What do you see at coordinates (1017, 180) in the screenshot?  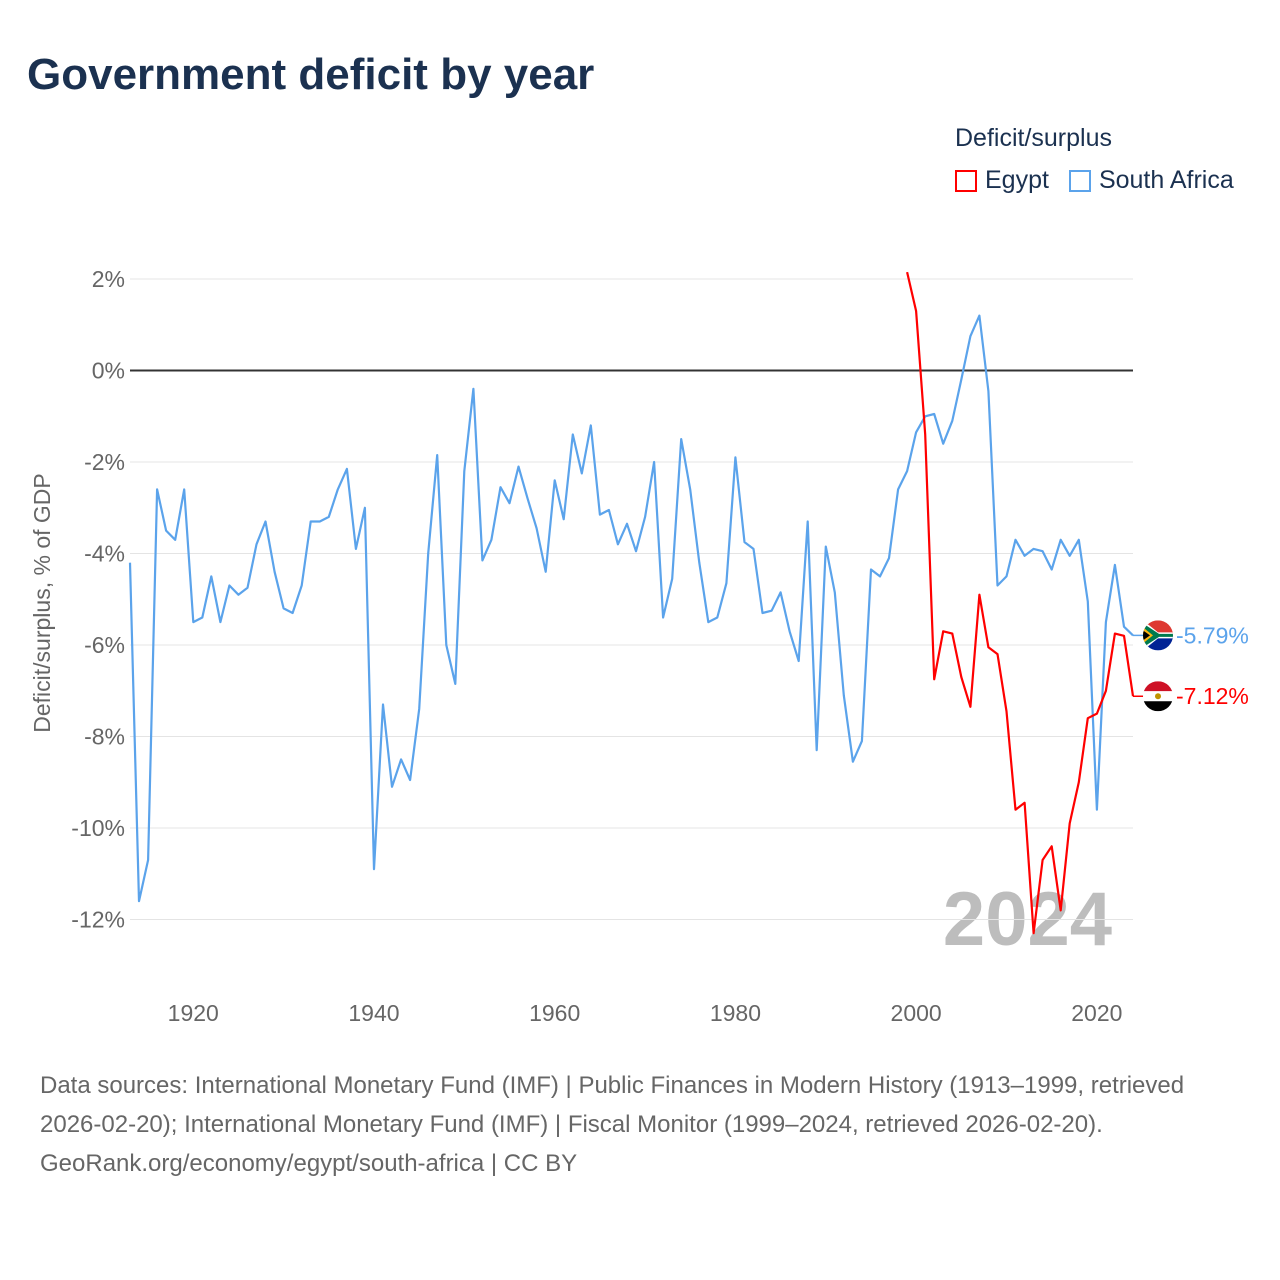 I see `legend-label-egypt: Egypt` at bounding box center [1017, 180].